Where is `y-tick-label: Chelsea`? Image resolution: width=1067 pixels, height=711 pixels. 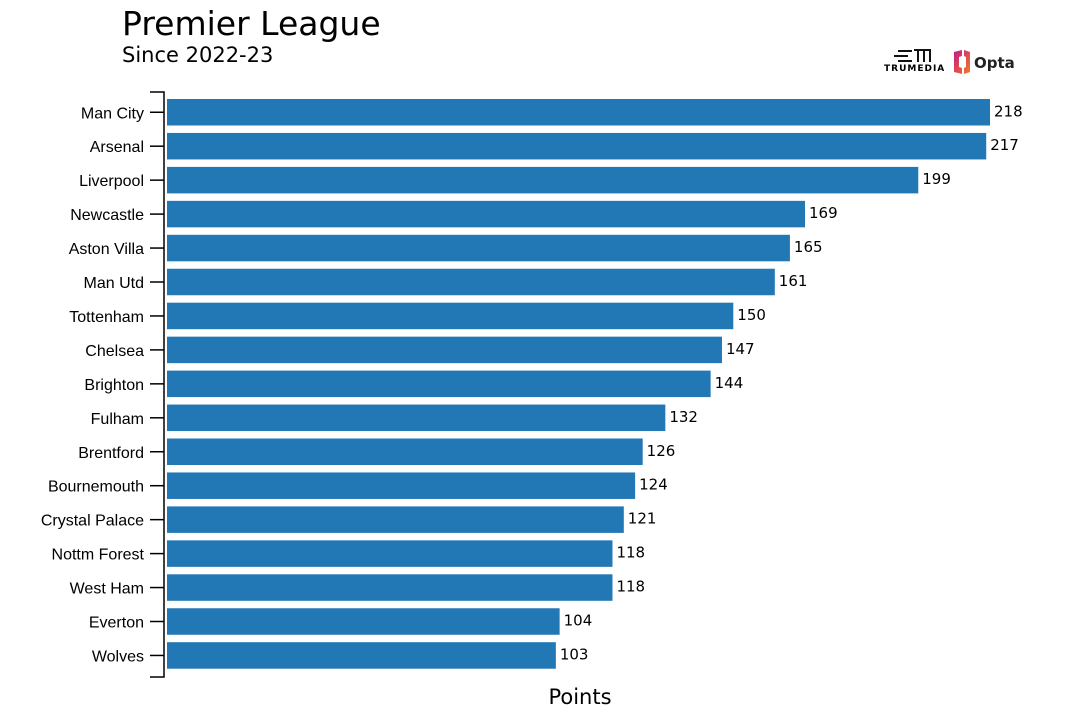 y-tick-label: Chelsea is located at coordinates (114, 351).